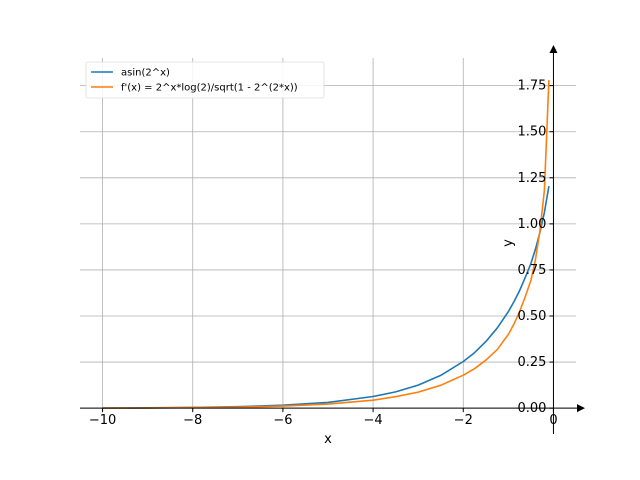 This screenshot has height=480, width=640. I want to click on legend-box, so click(205, 80).